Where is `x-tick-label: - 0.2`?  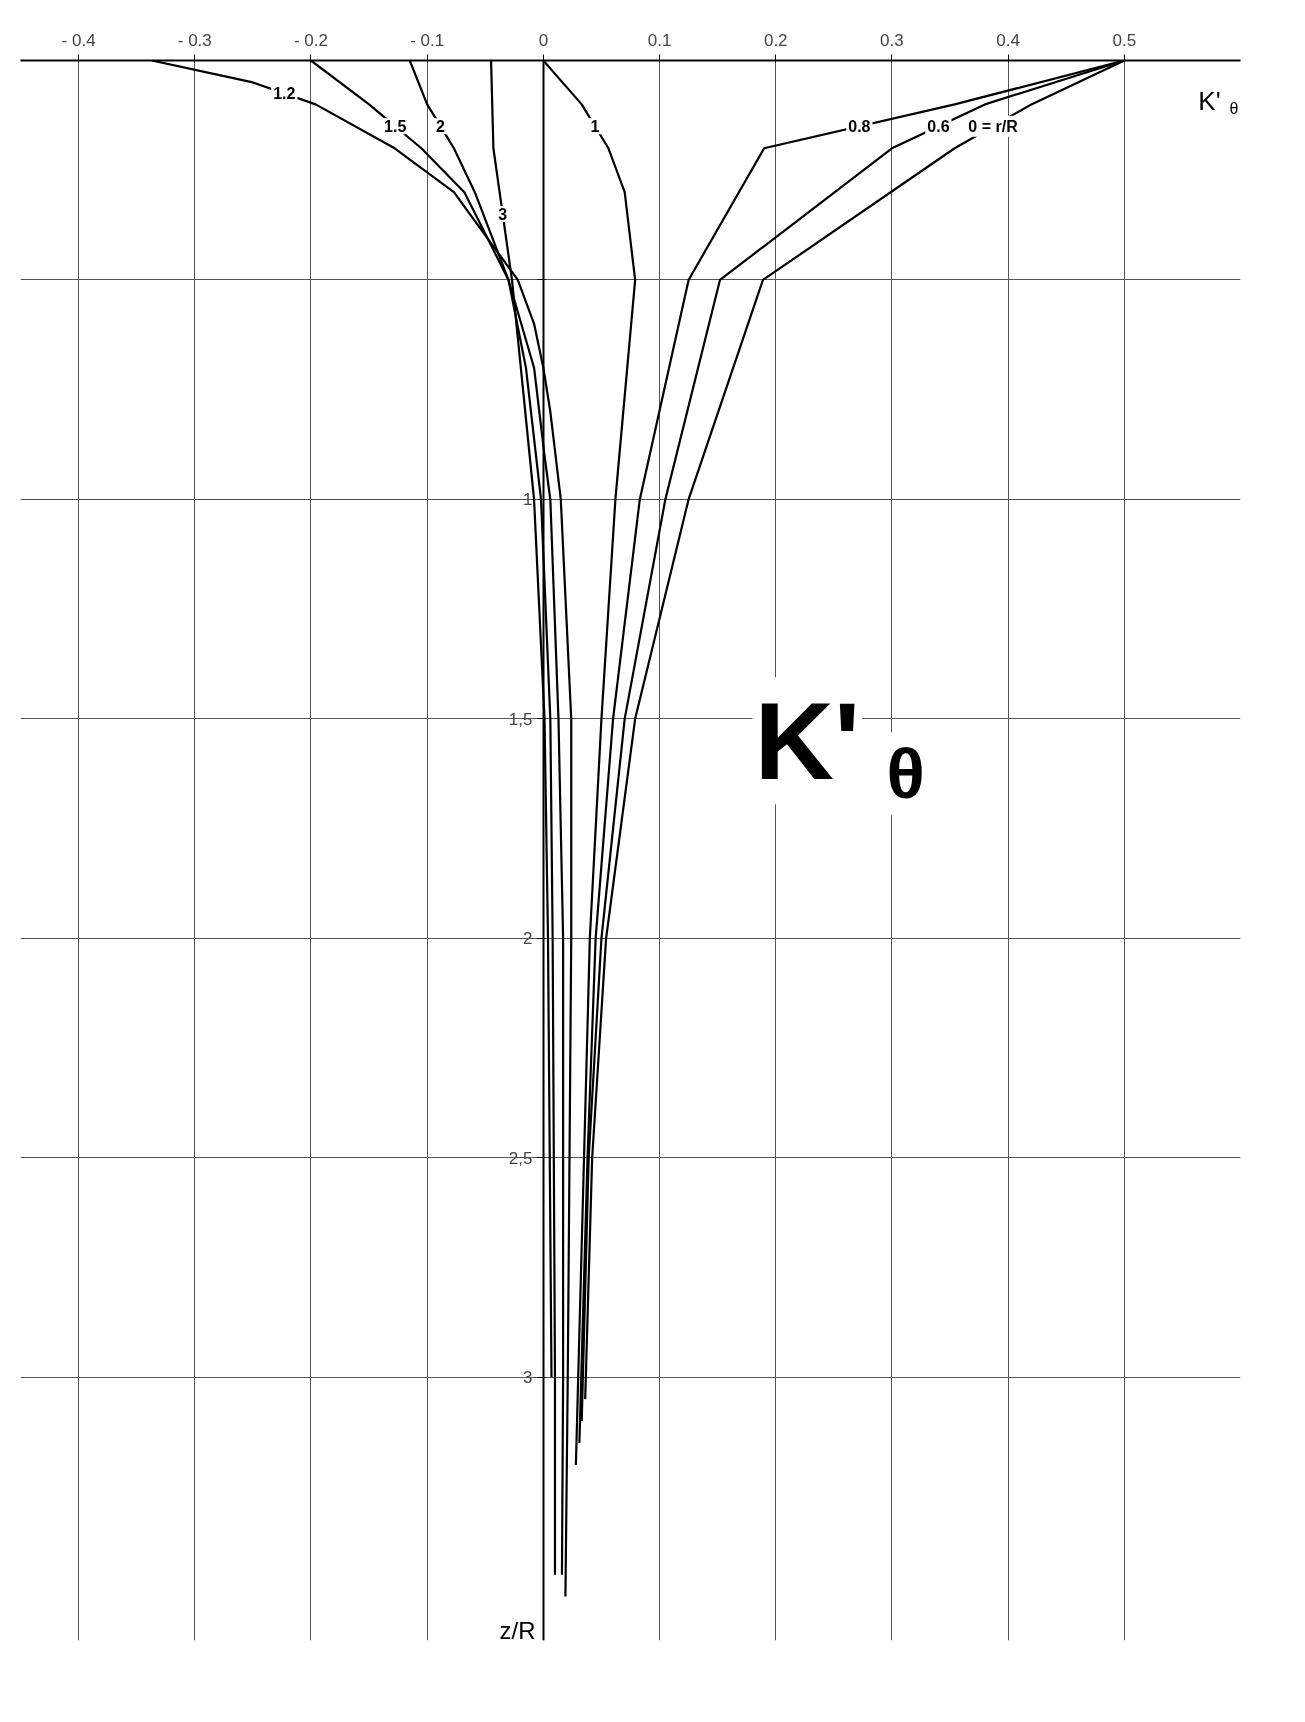 x-tick-label: - 0.2 is located at coordinates (310, 40).